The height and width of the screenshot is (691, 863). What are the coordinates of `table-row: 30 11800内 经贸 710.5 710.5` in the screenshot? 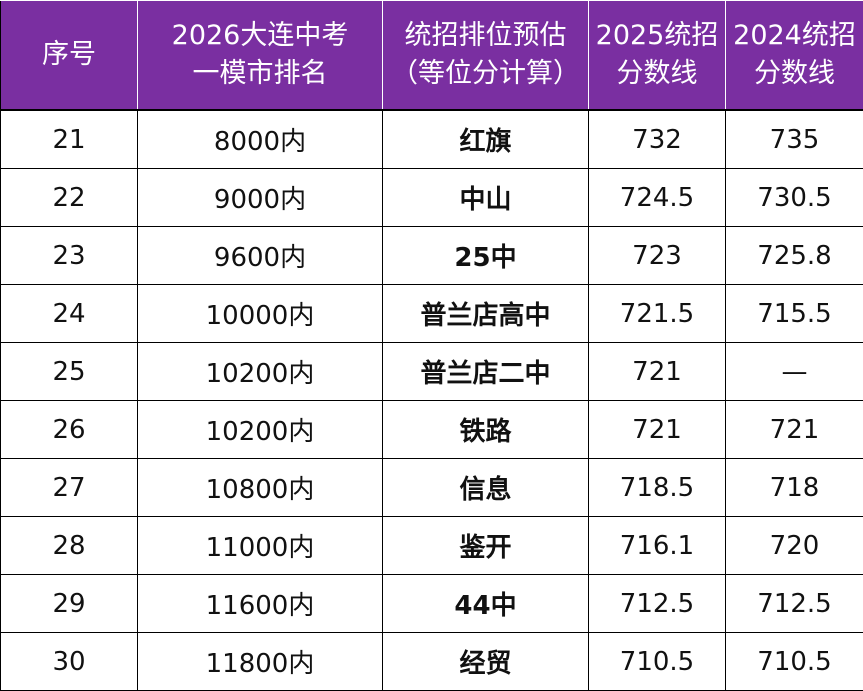 It's located at (431, 661).